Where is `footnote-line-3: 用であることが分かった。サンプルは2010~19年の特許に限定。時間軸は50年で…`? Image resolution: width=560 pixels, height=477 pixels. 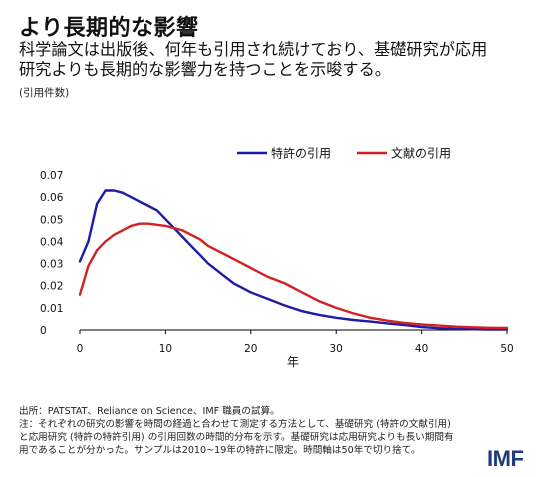
footnote-line-3: 用であることが分かった。サンプルは2010~19年の特許に限定。時間軸は50年で… is located at coordinates (220, 450).